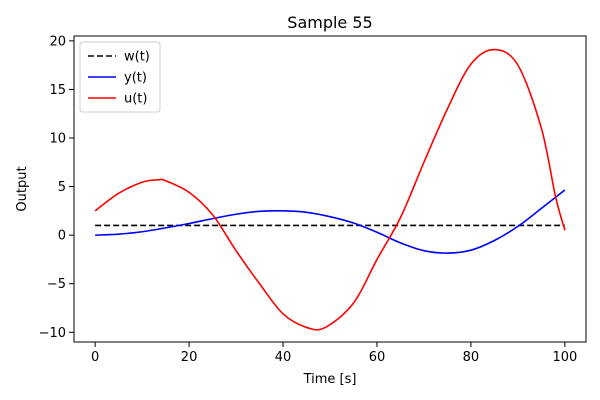 The width and height of the screenshot is (600, 400). Describe the element at coordinates (330, 221) in the screenshot. I see `series-line-yt` at that location.